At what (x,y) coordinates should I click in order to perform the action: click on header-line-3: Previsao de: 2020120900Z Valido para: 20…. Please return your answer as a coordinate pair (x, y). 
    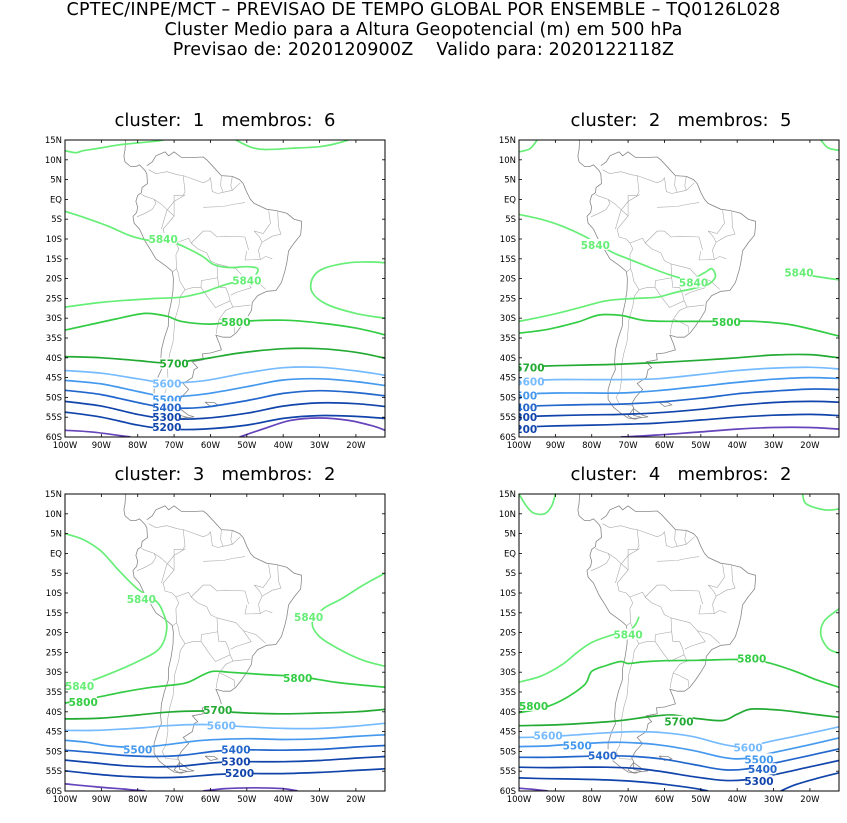
    Looking at the image, I should click on (423, 50).